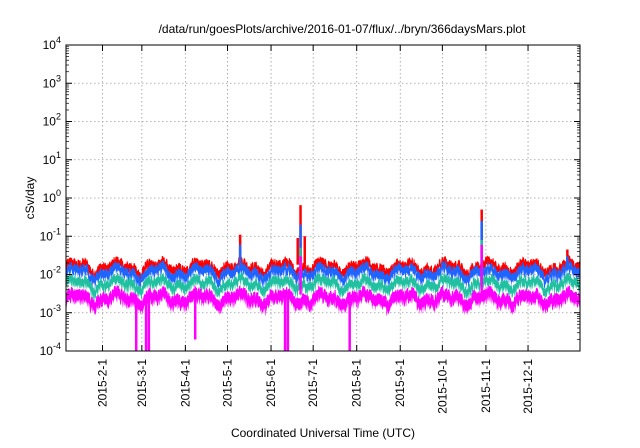  Describe the element at coordinates (103, 383) in the screenshot. I see `x-tick-label: 2015-2-1` at that location.